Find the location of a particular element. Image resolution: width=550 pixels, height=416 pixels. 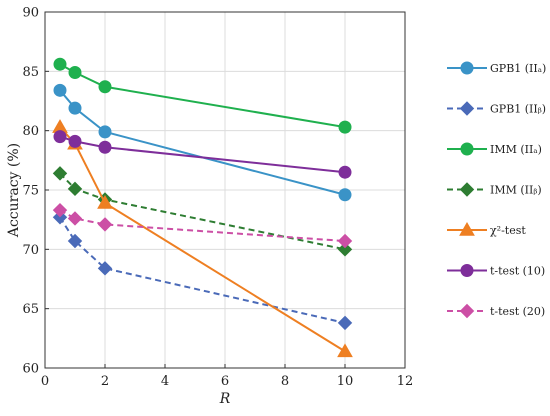

legend-label: IMM (IIᵦ) is located at coordinates (516, 190).